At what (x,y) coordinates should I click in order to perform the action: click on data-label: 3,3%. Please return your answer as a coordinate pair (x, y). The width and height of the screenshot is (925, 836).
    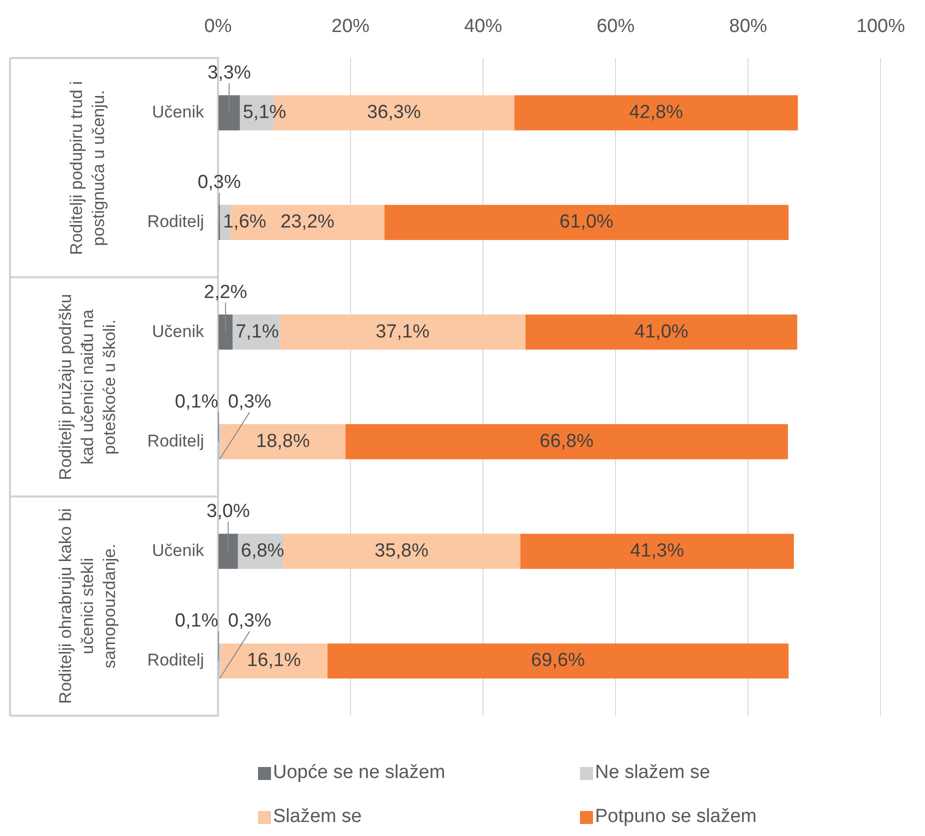
    Looking at the image, I should click on (229, 73).